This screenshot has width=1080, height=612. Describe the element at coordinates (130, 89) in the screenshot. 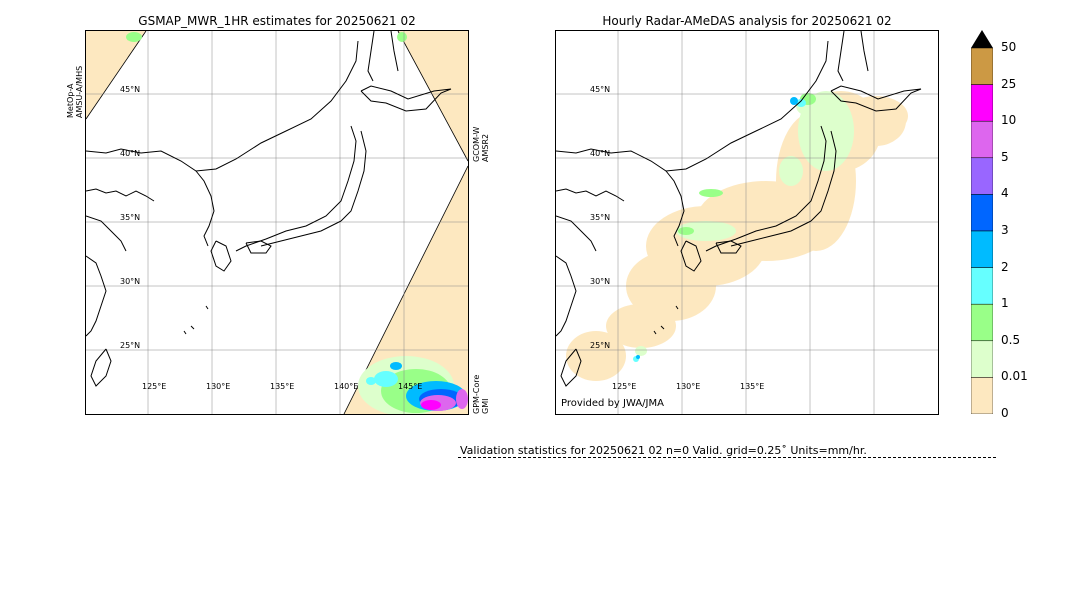

I see `left-lat-label-45: 45°N` at that location.